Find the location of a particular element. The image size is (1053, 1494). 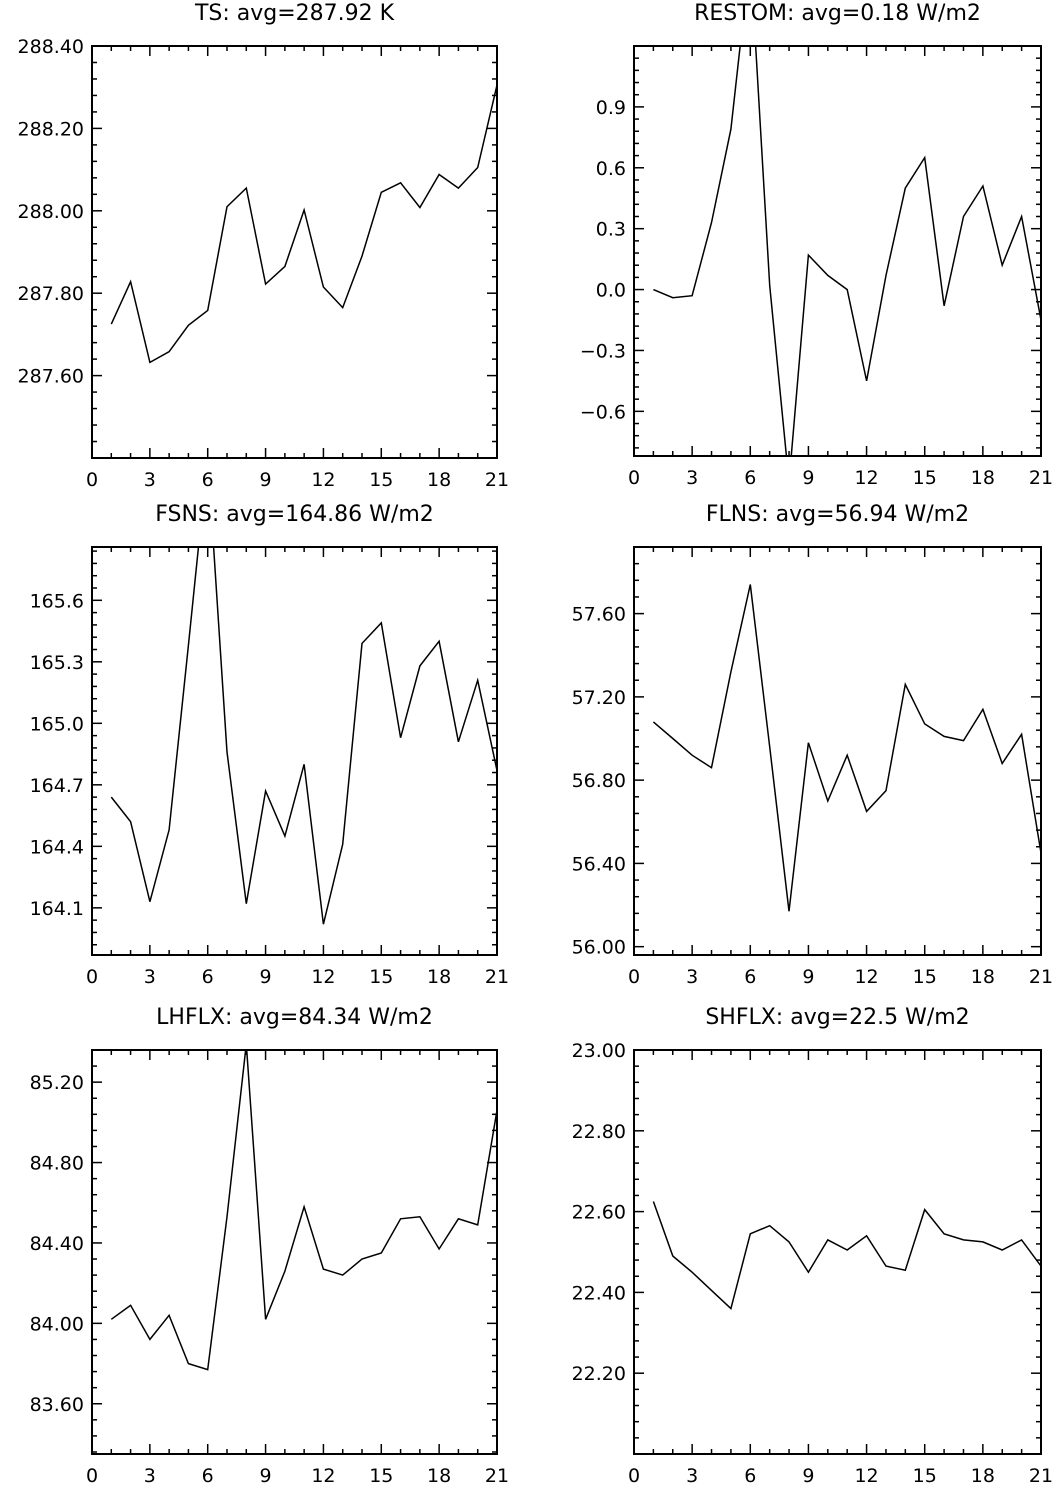

shflx-plot-frame is located at coordinates (837, 1252).